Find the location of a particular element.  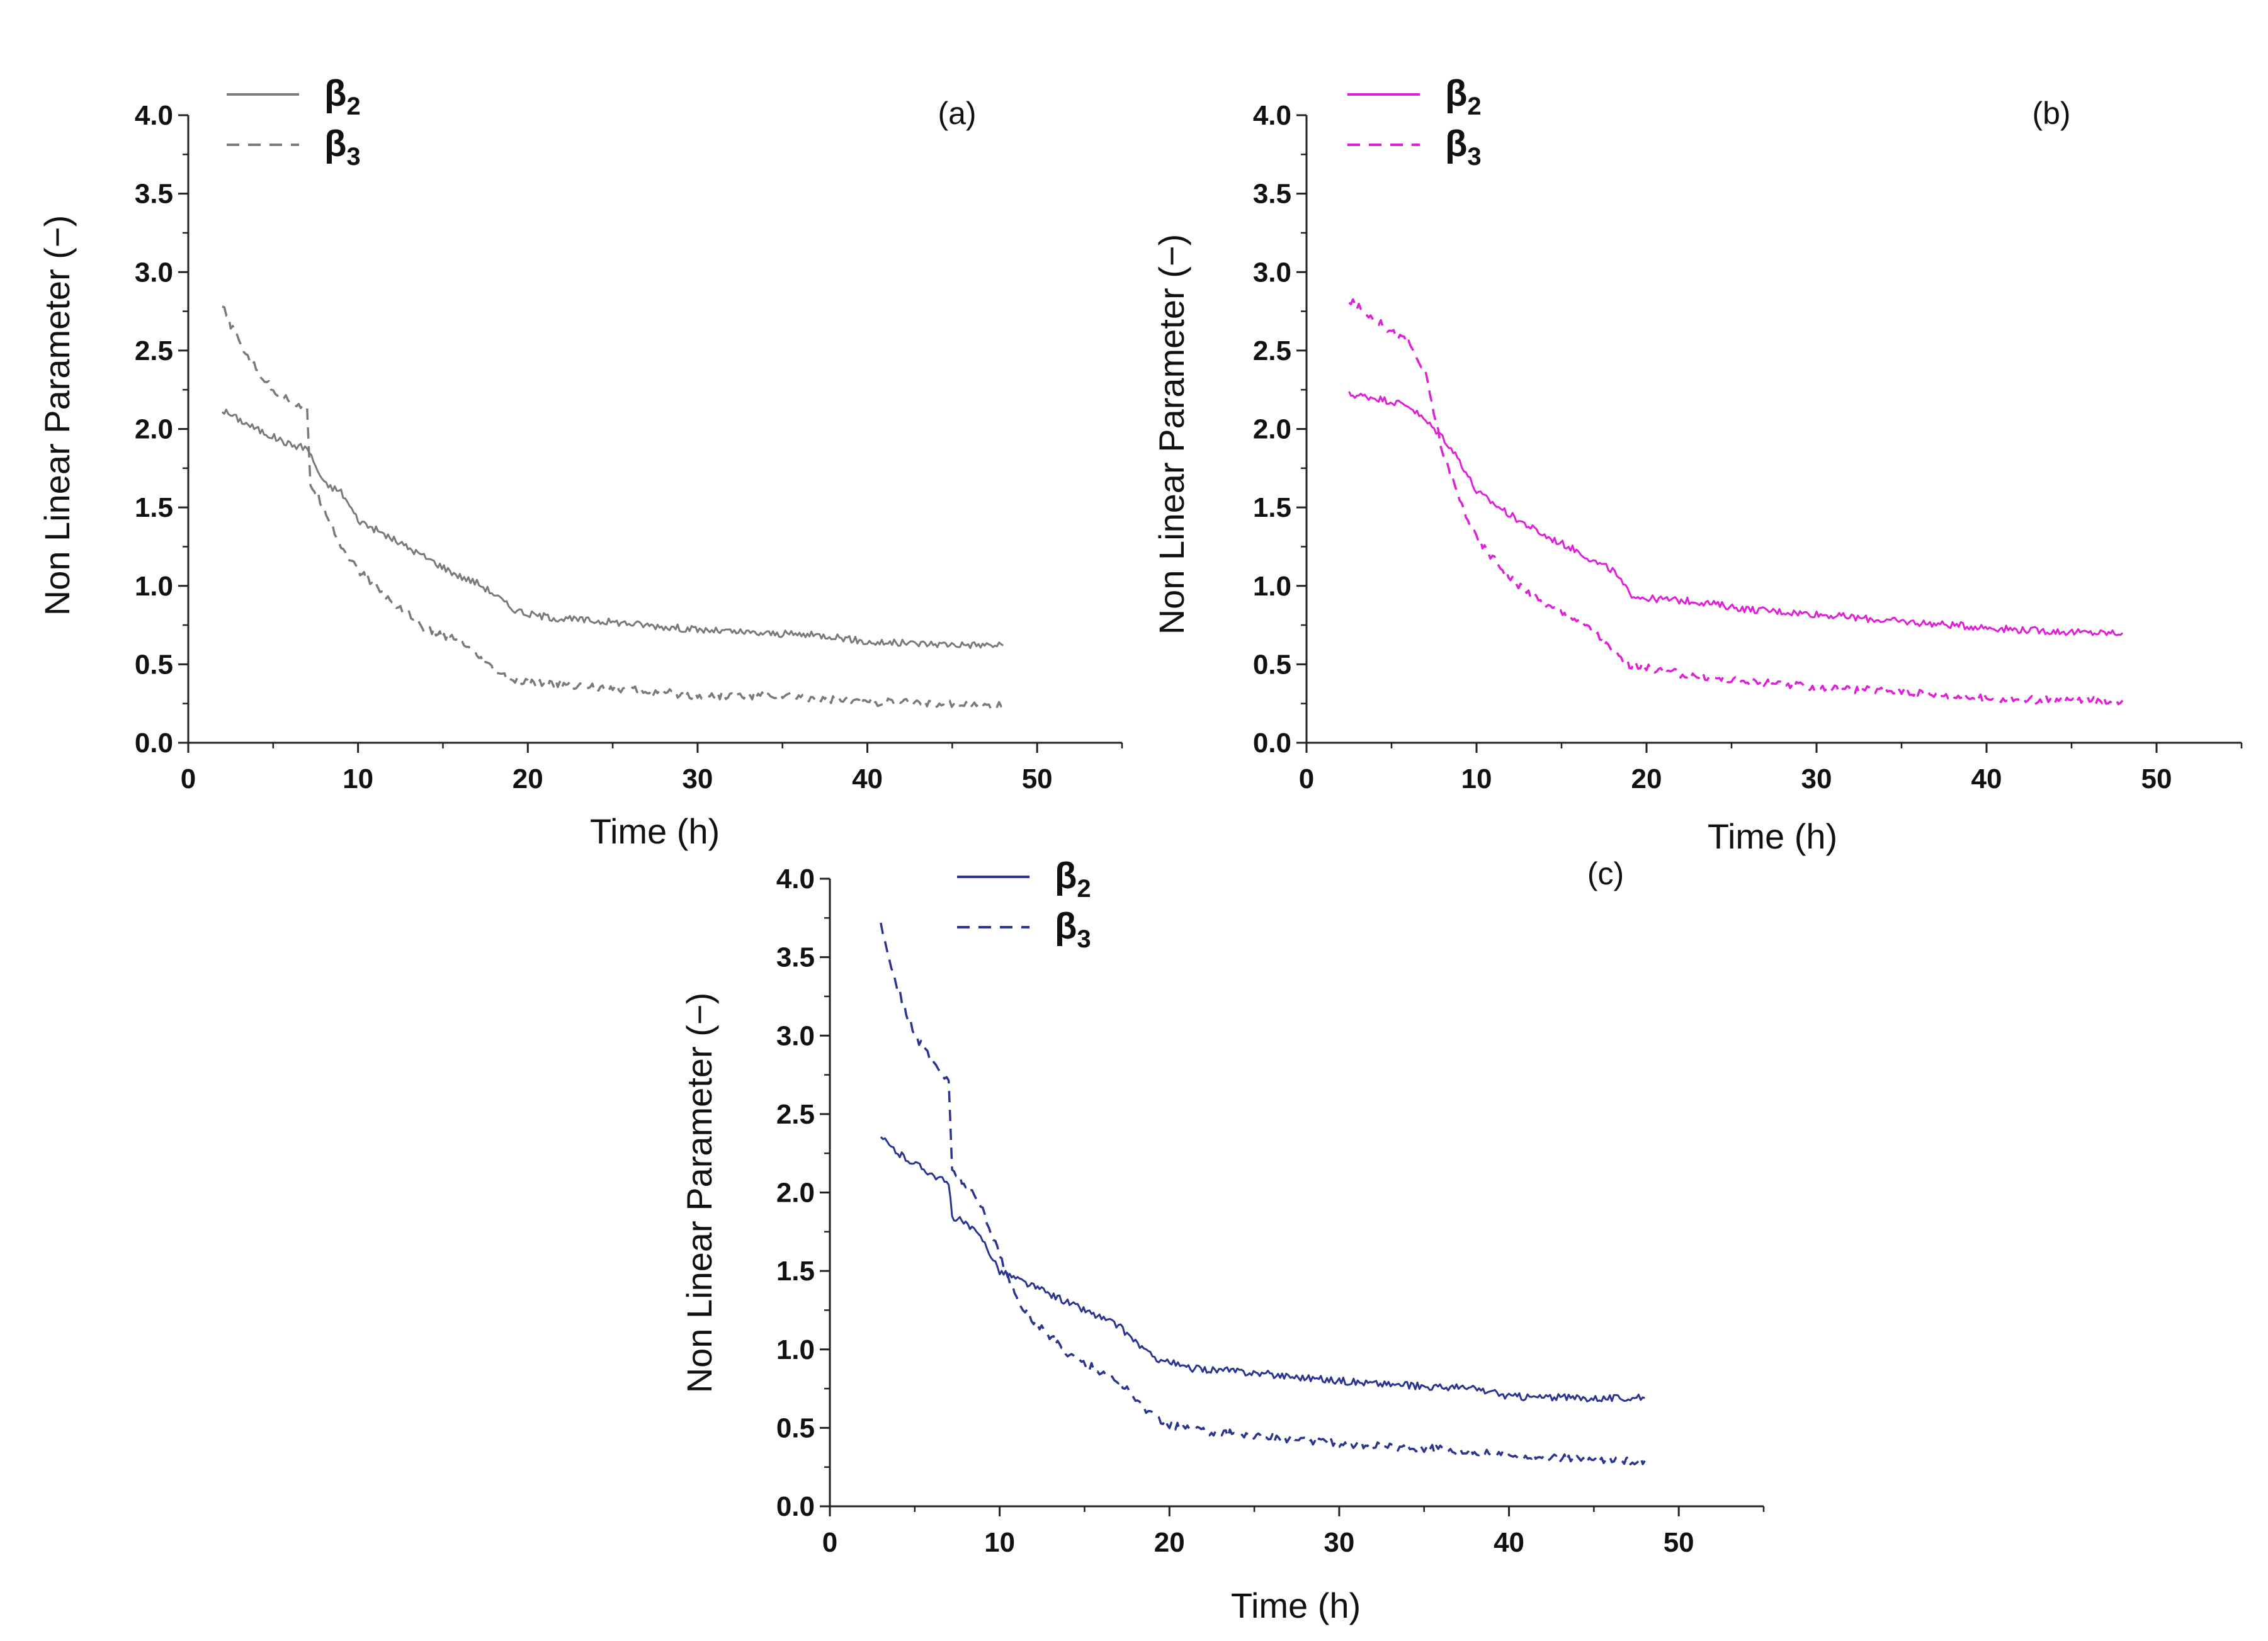

panel-label: (a) is located at coordinates (957, 114).